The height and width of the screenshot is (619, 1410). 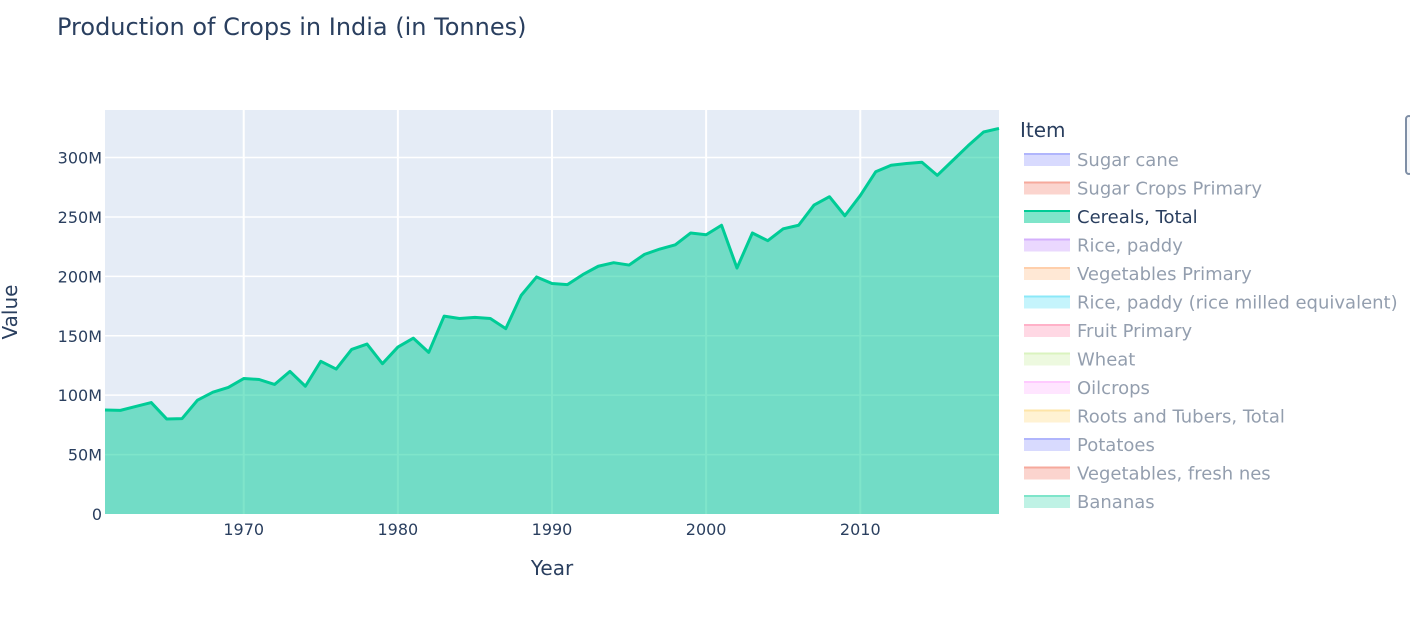 I want to click on legend-label: Vegetables, fresh nes, so click(x=1174, y=474).